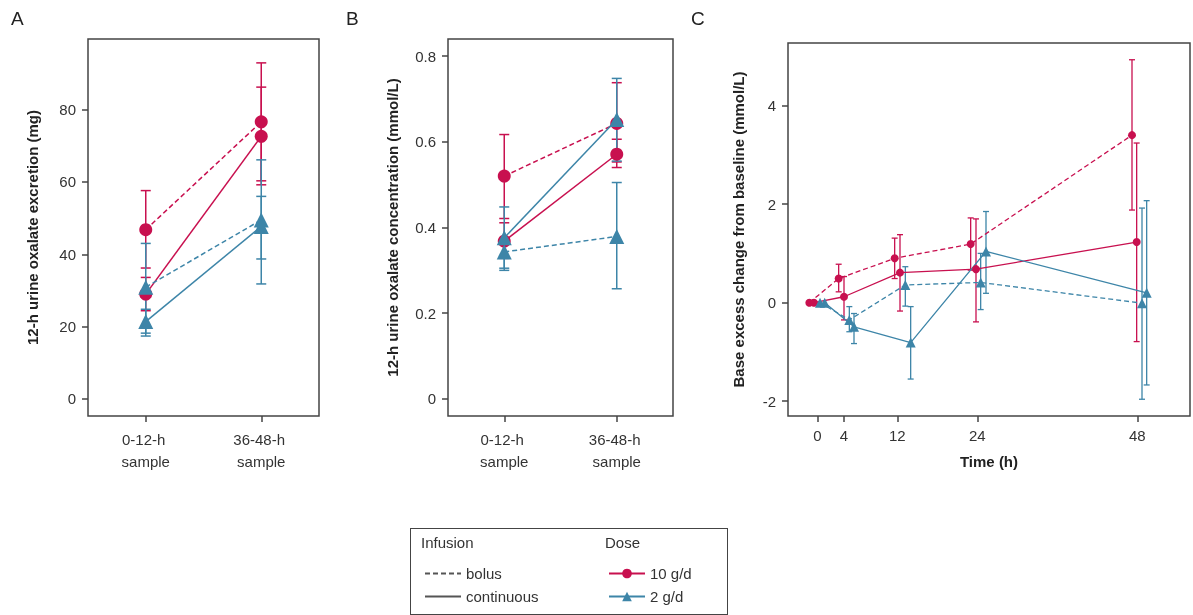 This screenshot has height=615, width=1193. What do you see at coordinates (844, 435) in the screenshot?
I see `x-tick-label: 4` at bounding box center [844, 435].